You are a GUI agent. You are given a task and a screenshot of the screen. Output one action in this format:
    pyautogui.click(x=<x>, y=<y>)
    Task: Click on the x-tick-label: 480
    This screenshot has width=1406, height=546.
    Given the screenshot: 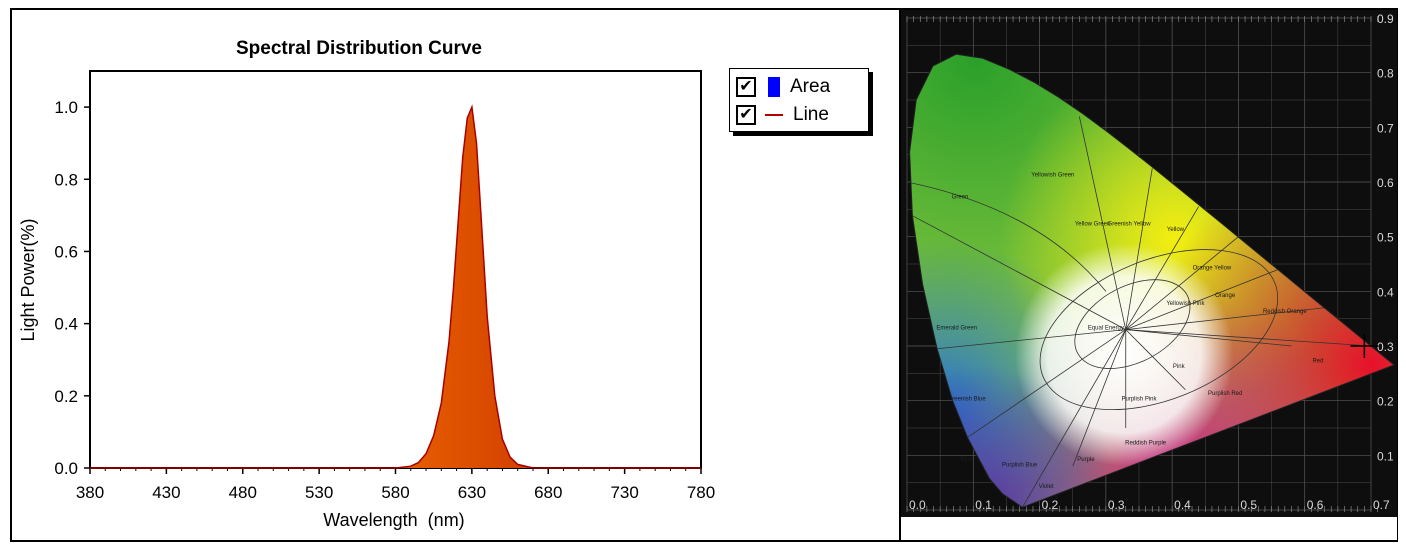 What is the action you would take?
    pyautogui.click(x=243, y=492)
    